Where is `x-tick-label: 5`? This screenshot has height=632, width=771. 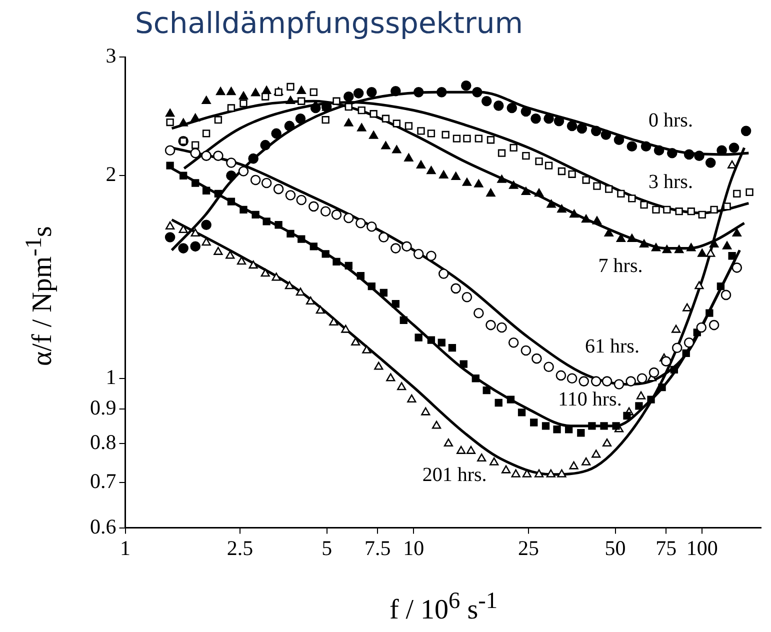 x-tick-label: 5 is located at coordinates (327, 548).